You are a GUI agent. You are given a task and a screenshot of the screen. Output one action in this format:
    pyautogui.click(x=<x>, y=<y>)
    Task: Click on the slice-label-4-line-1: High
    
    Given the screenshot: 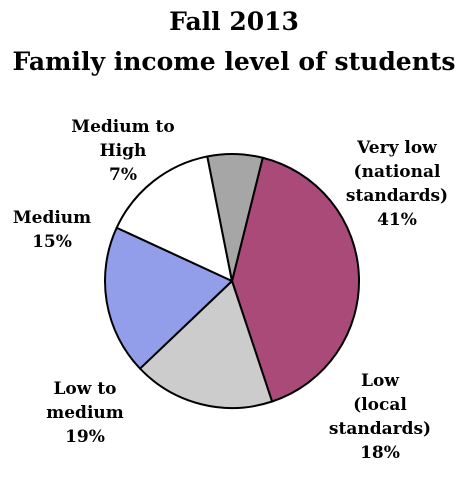 What is the action you would take?
    pyautogui.click(x=123, y=151)
    